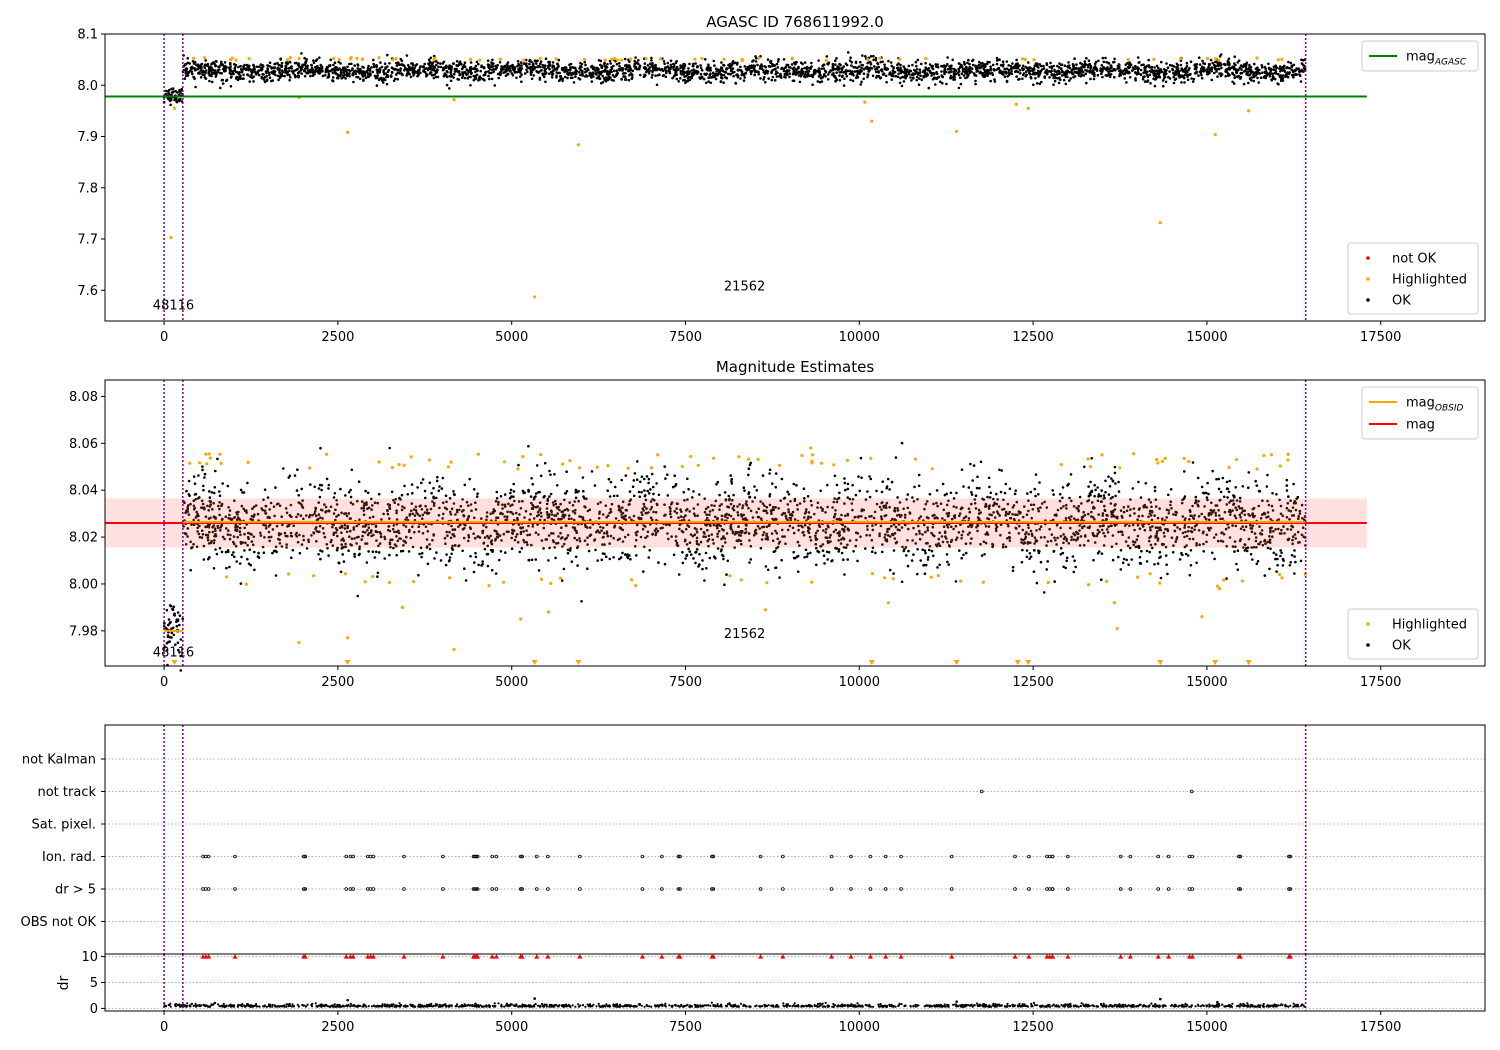  I want to click on highlighted-point, so click(900, 59).